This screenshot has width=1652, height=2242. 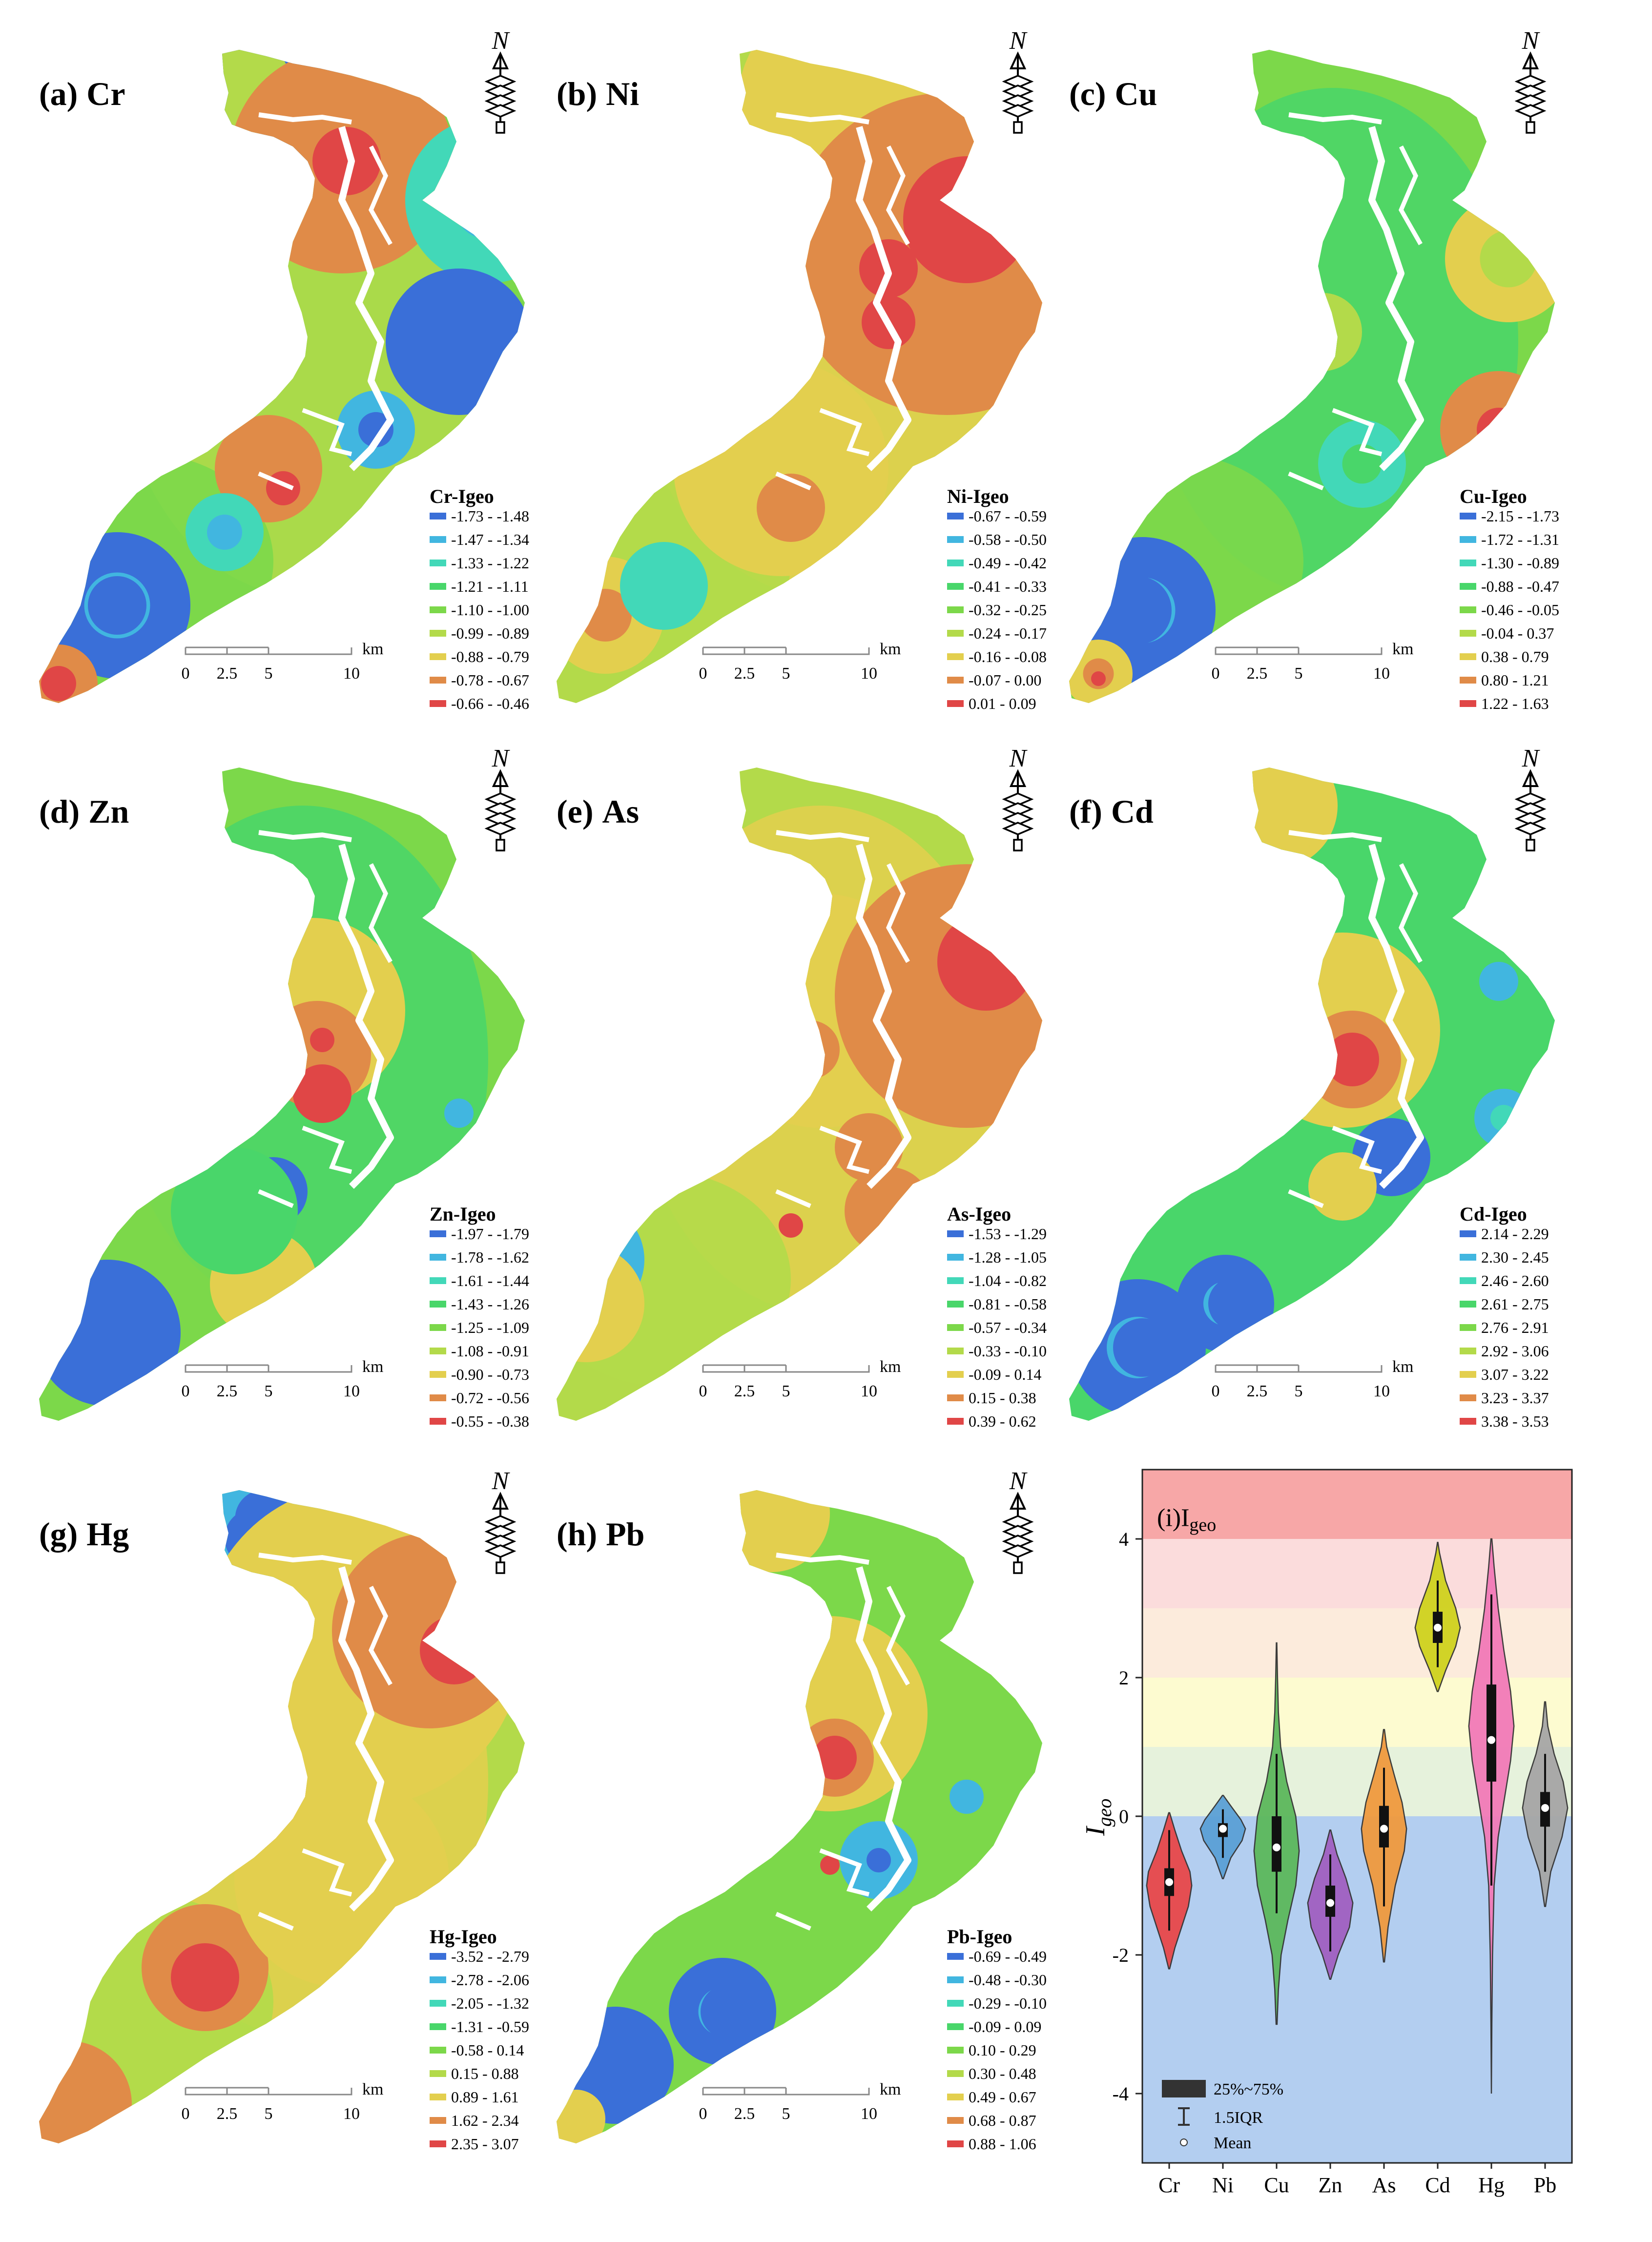 What do you see at coordinates (1515, 656) in the screenshot?
I see `legend-class-label: 0.38 - 0.79` at bounding box center [1515, 656].